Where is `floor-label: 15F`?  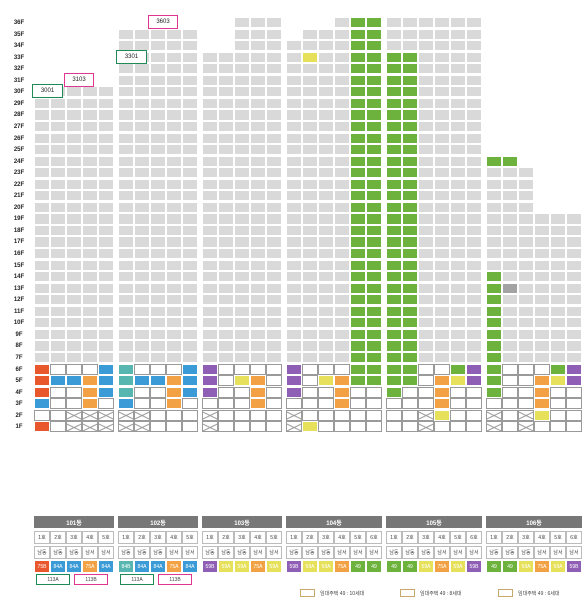 floor-label: 15F is located at coordinates (19, 265).